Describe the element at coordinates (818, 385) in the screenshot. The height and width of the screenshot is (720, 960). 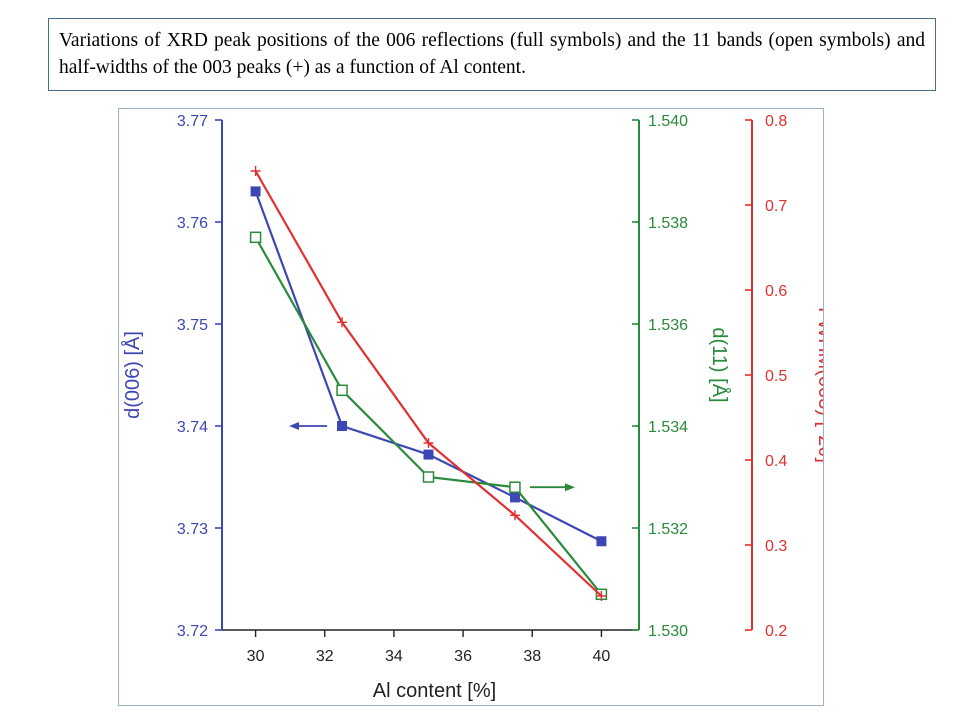
I see `right-axis-label: FWHM(003) [°2θ]` at that location.